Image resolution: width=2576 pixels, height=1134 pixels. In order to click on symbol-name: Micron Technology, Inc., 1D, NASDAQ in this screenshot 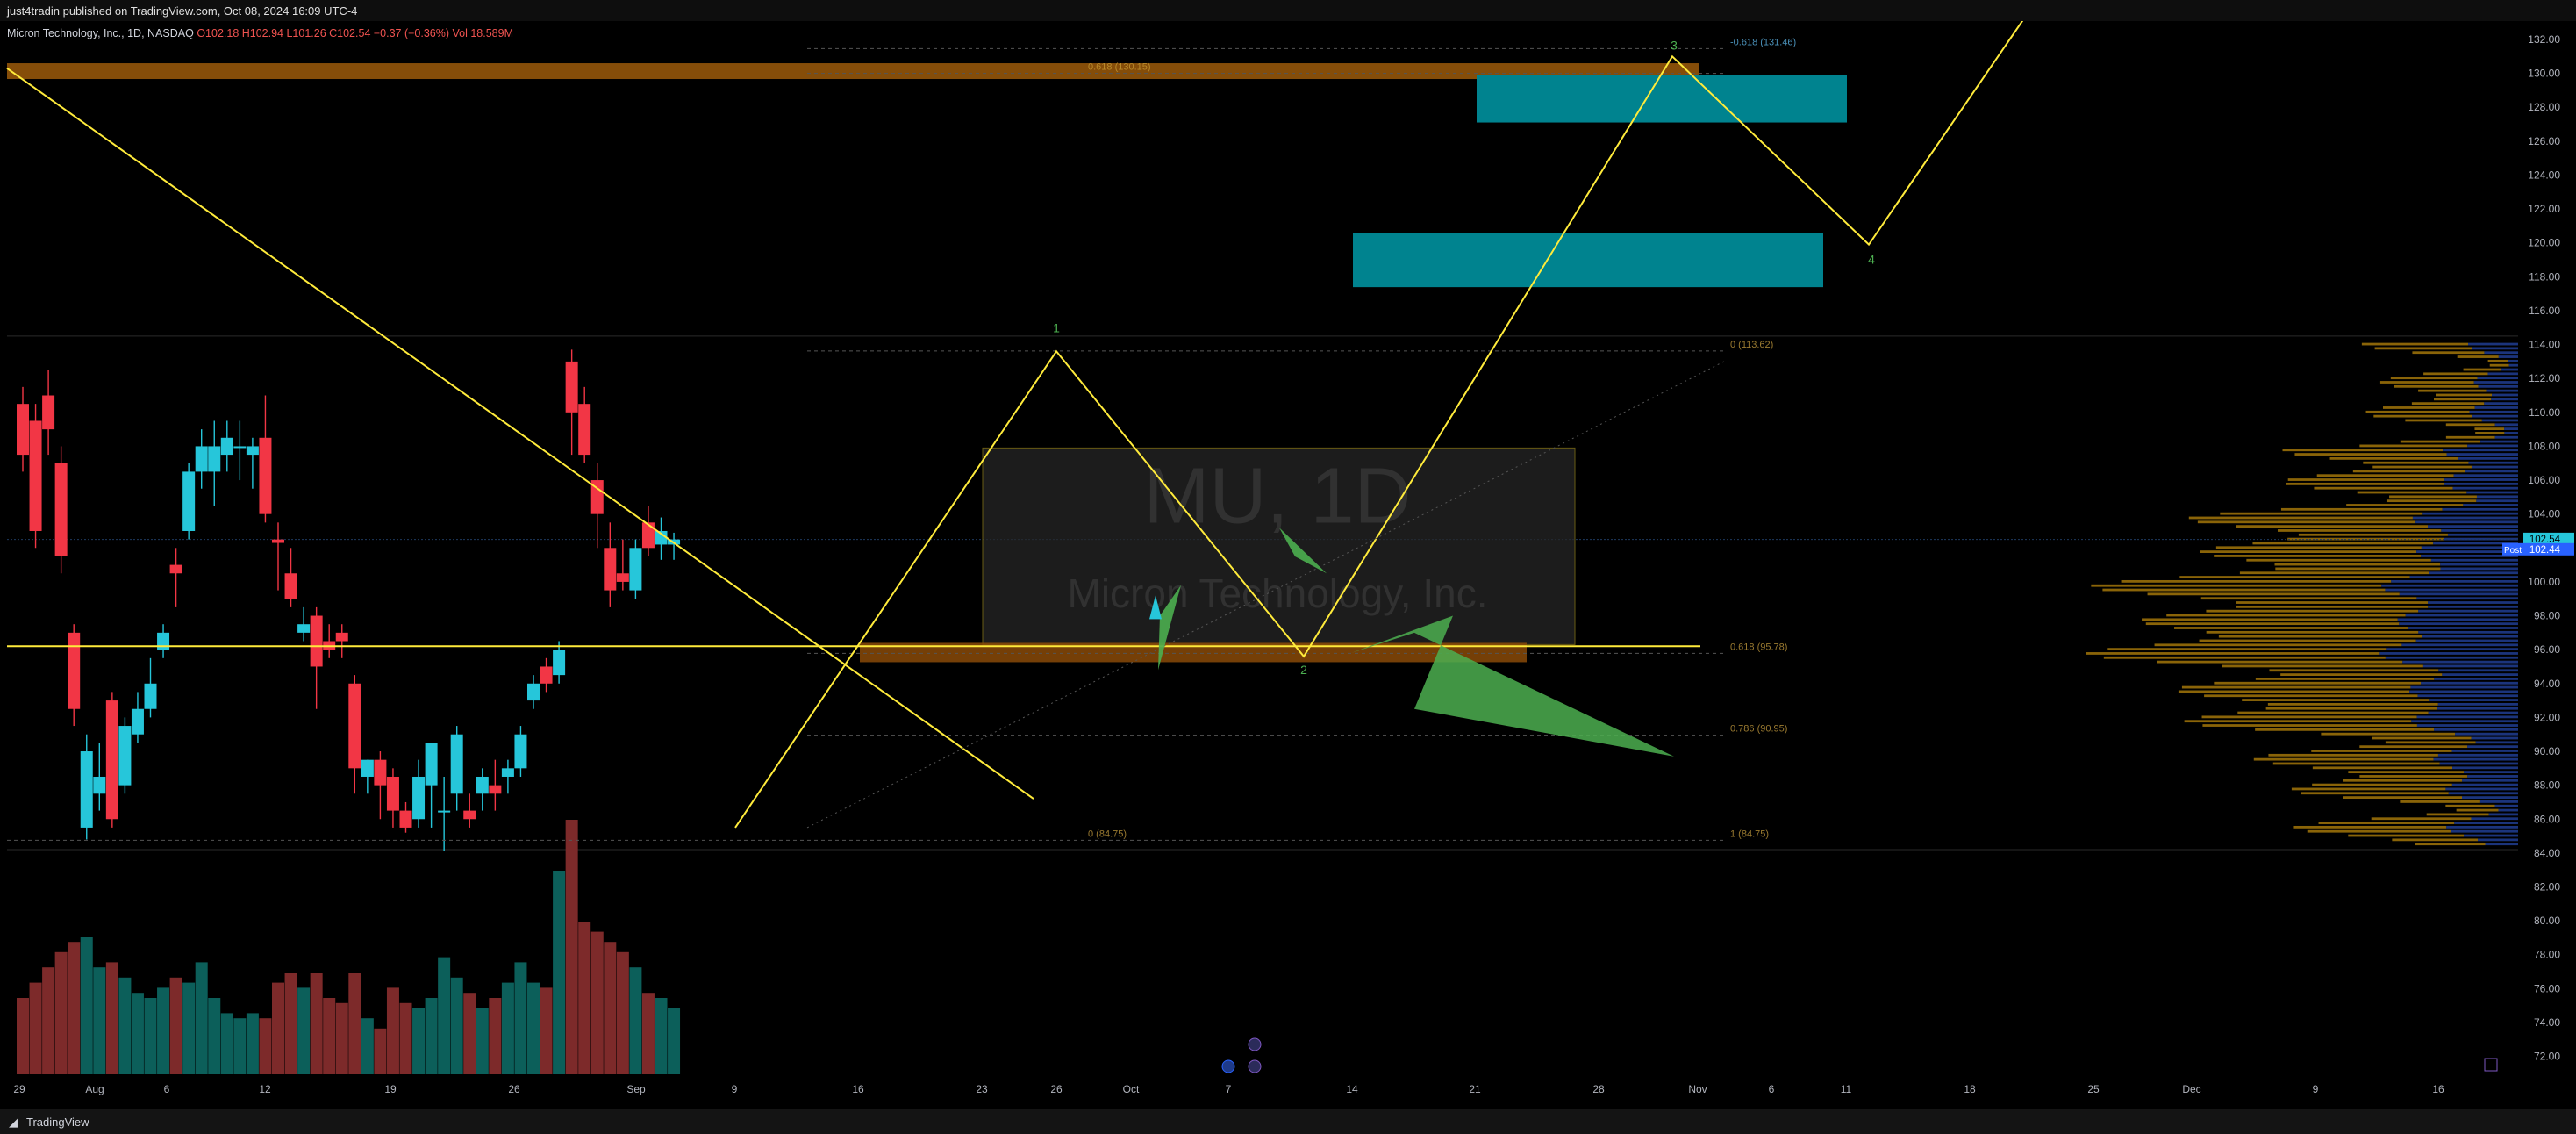, I will do `click(100, 33)`.